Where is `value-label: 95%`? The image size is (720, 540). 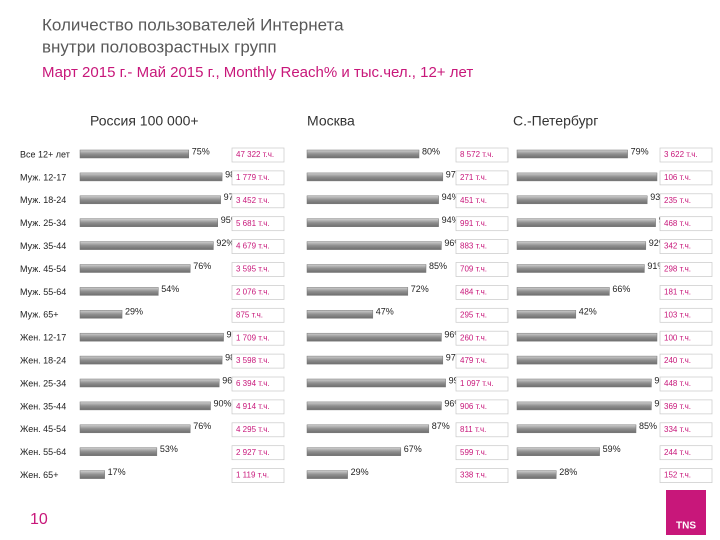 value-label: 95% is located at coordinates (230, 220).